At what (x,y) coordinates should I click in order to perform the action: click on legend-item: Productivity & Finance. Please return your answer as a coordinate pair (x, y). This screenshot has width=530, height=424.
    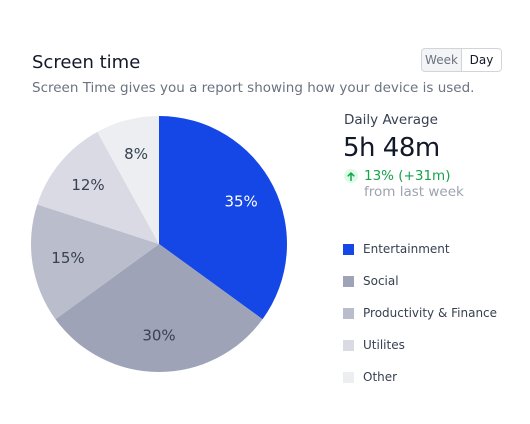
    Looking at the image, I should click on (420, 313).